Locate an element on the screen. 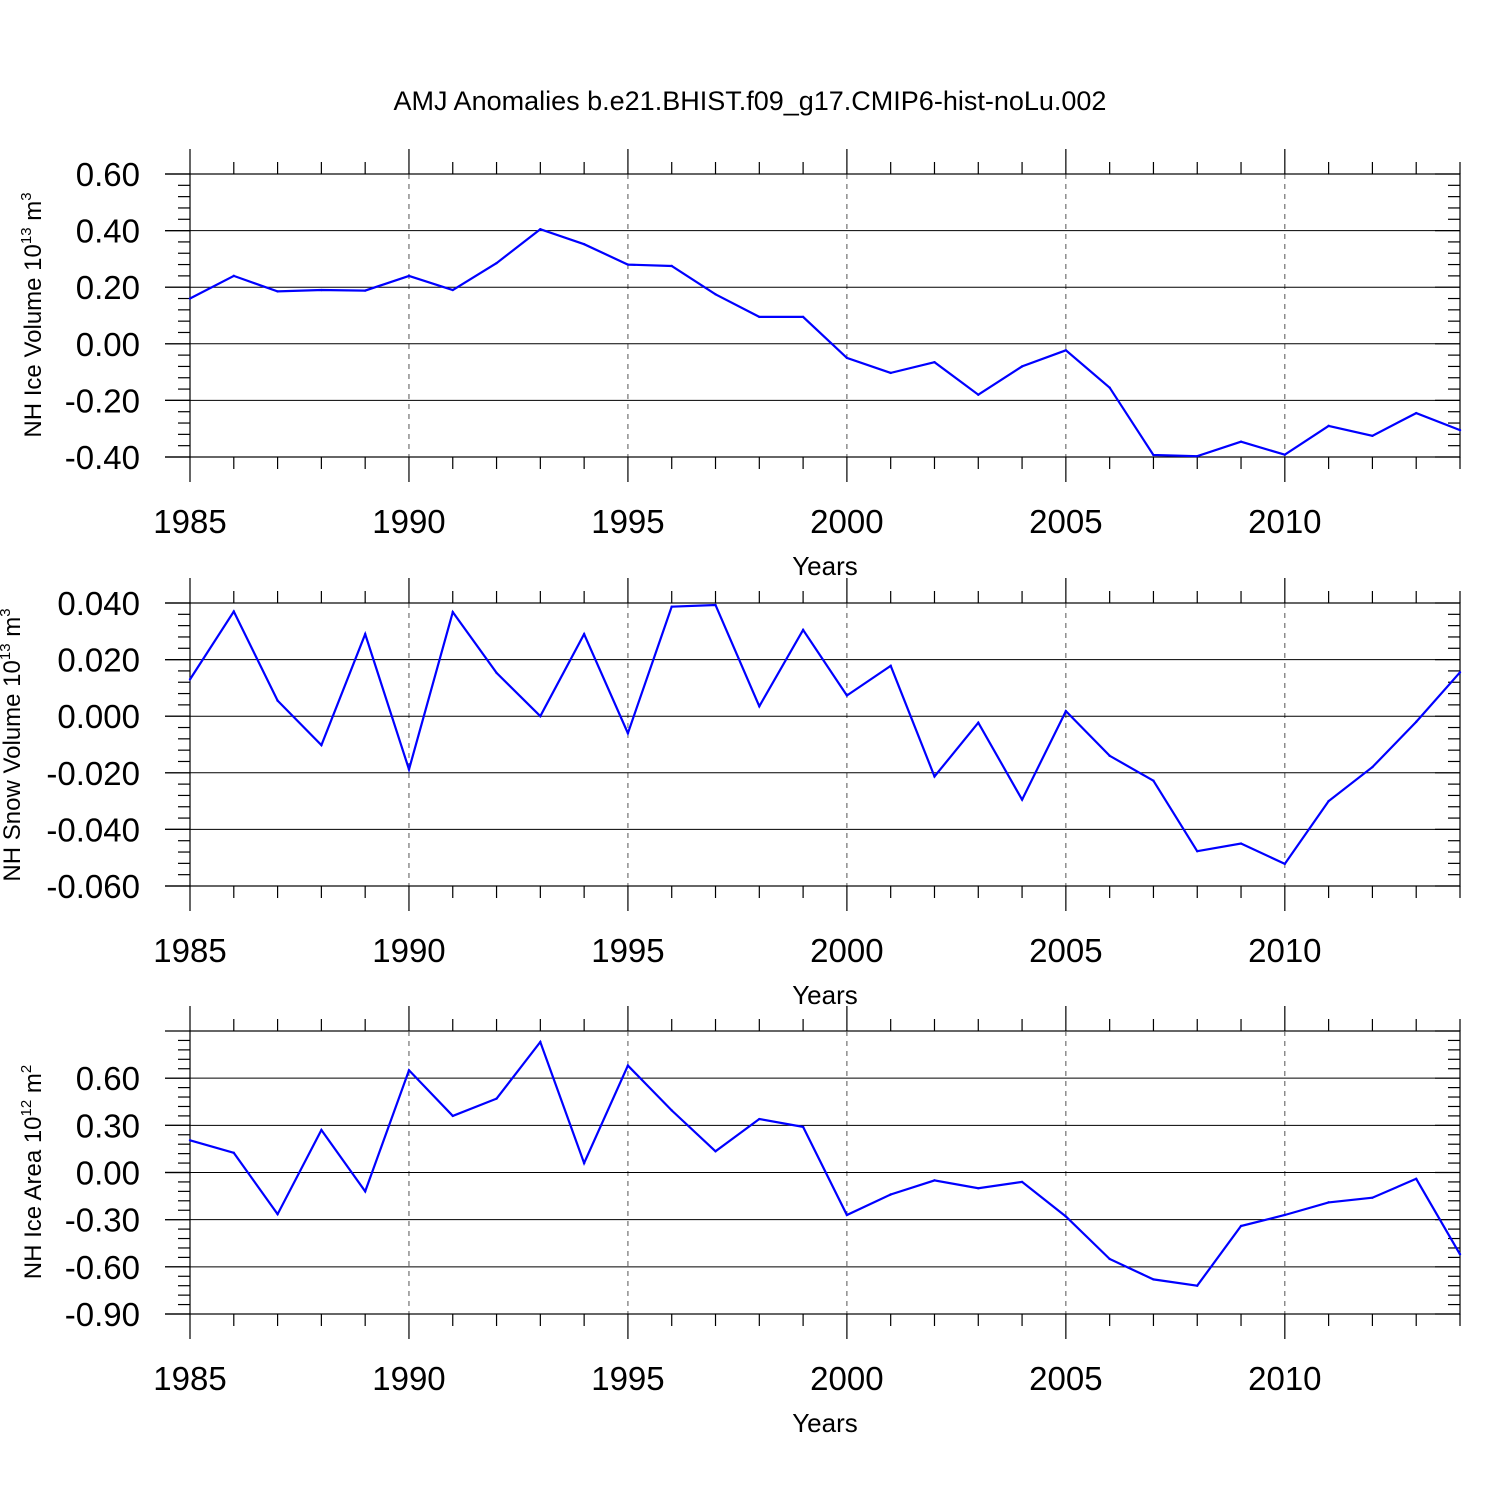 Image resolution: width=1500 pixels, height=1500 pixels. x-tick-label: 2010 is located at coordinates (1284, 950).